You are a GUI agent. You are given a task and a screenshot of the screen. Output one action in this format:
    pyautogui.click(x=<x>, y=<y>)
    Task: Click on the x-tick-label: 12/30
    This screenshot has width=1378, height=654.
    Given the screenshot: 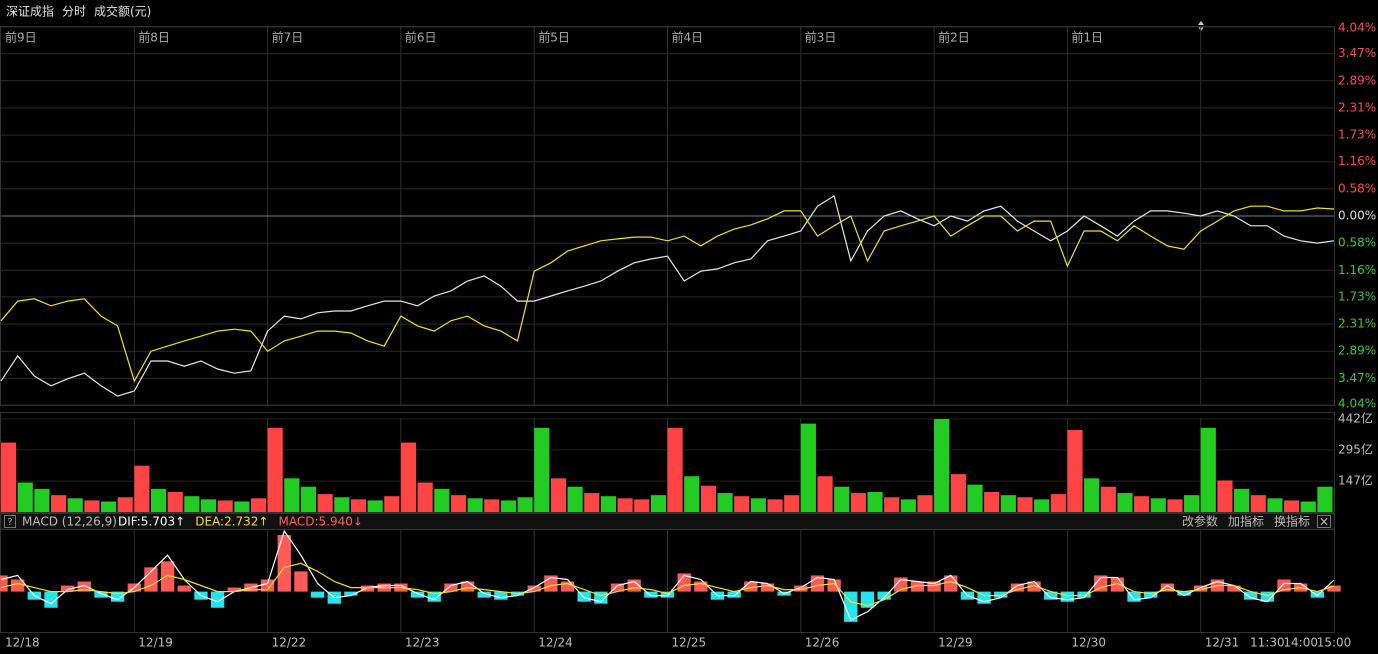 What is the action you would take?
    pyautogui.click(x=1088, y=643)
    